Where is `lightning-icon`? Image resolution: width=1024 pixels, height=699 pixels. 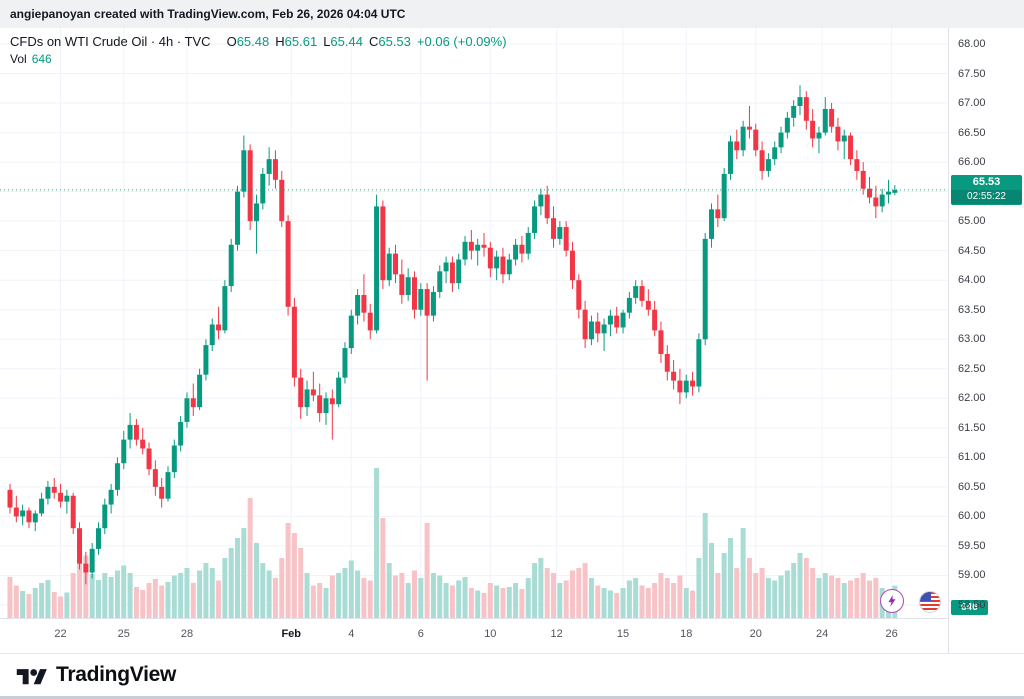
lightning-icon is located at coordinates (892, 601).